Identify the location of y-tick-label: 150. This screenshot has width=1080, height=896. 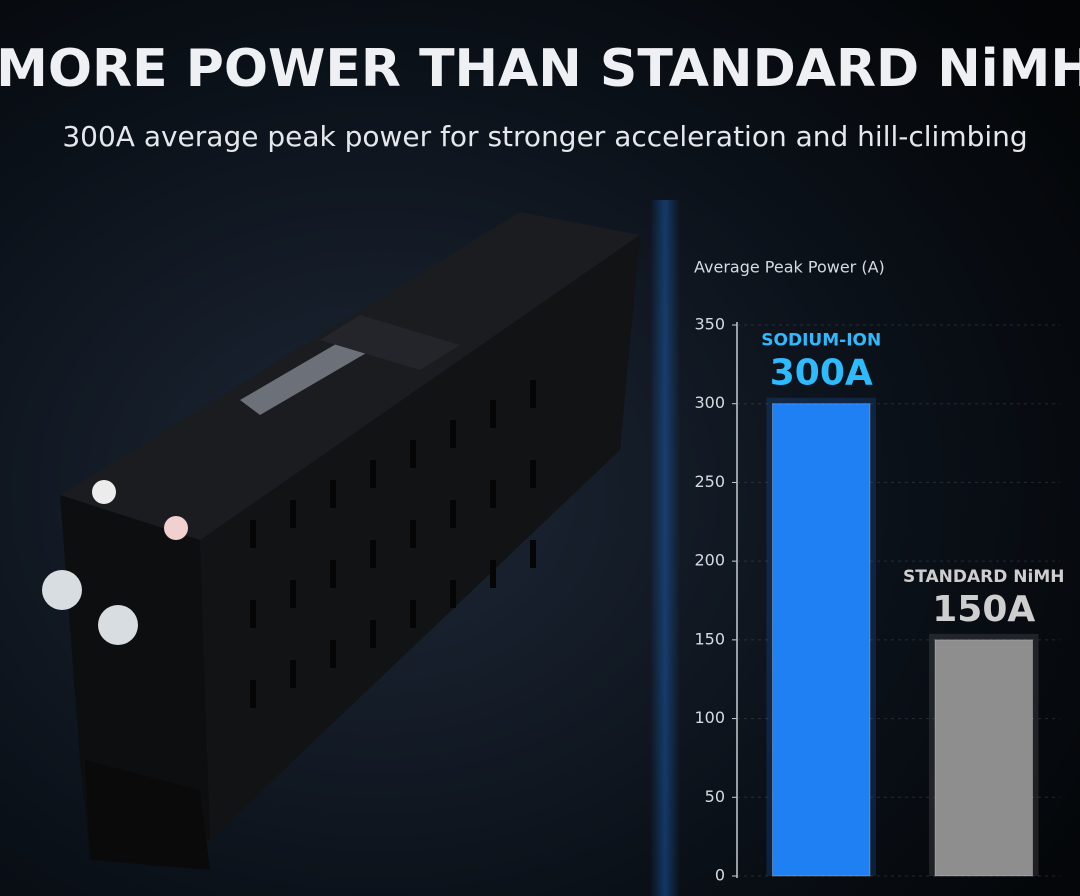
(709, 638).